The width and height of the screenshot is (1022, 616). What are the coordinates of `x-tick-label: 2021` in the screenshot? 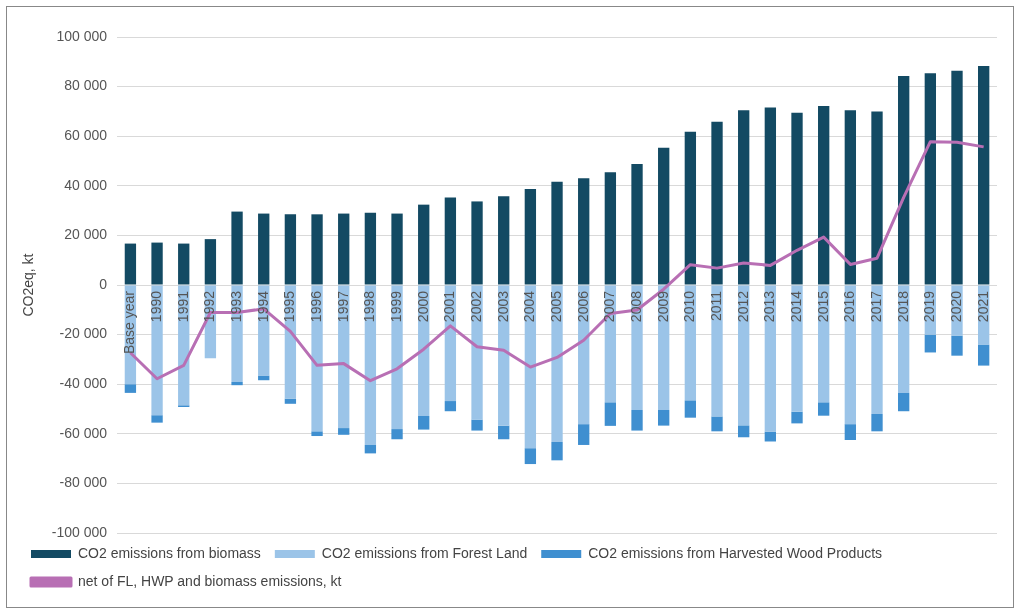 It's located at (982, 306).